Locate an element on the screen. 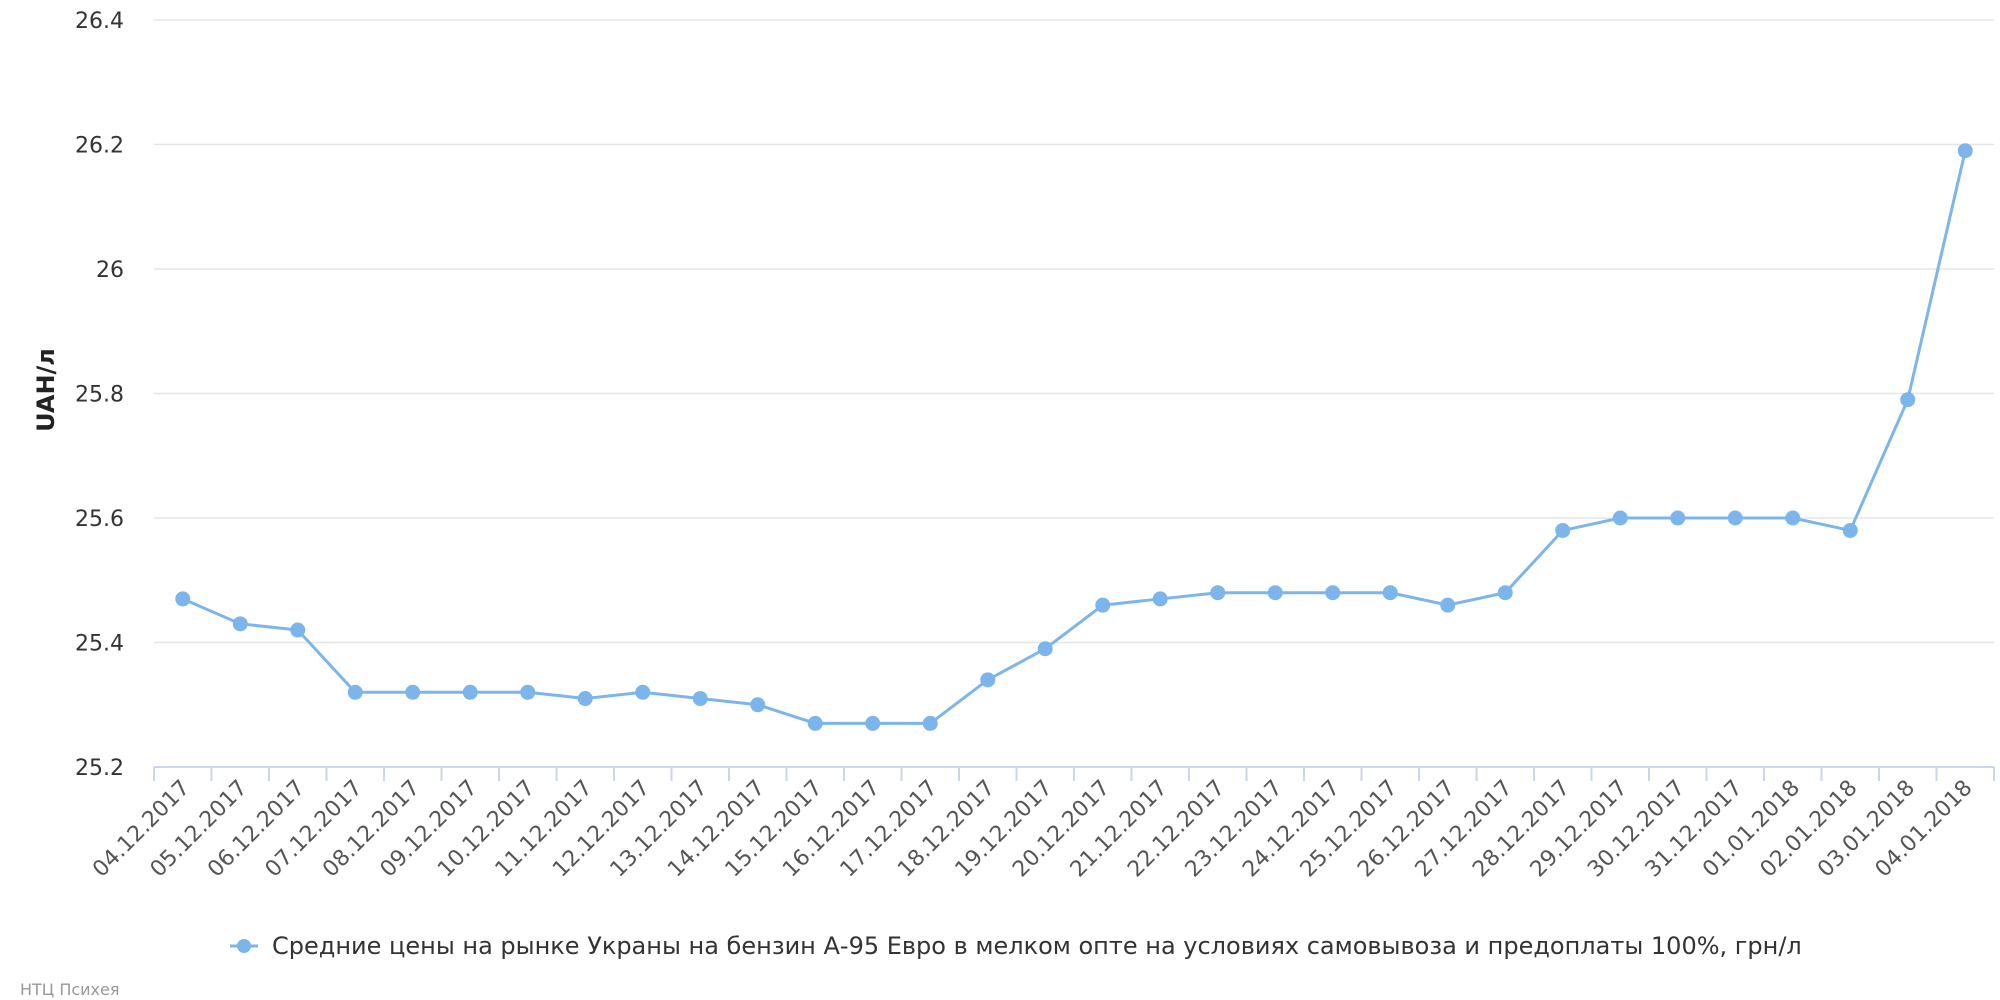 Image resolution: width=2000 pixels, height=1000 pixels. y-tick-label: 26.2 is located at coordinates (99, 146).